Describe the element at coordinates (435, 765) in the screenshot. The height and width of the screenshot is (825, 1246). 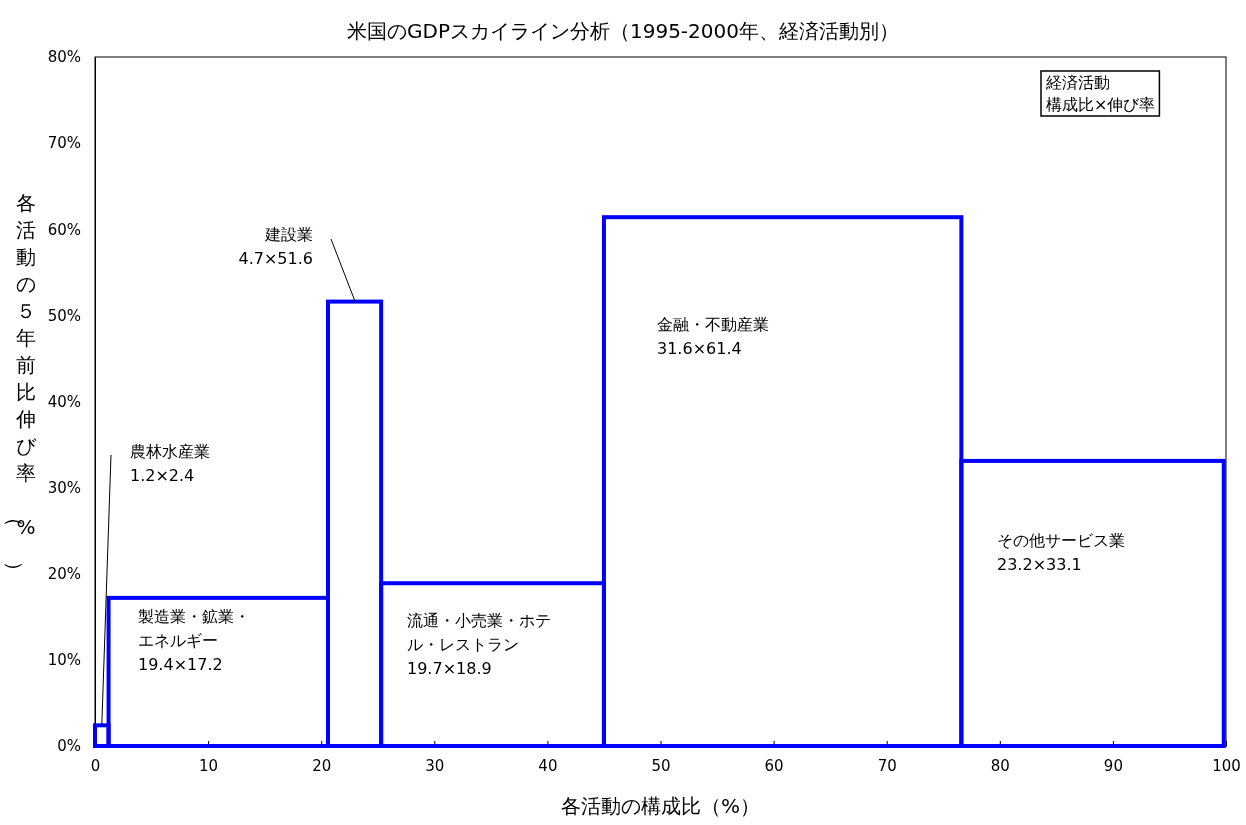
I see `x-tick-label: 30` at that location.